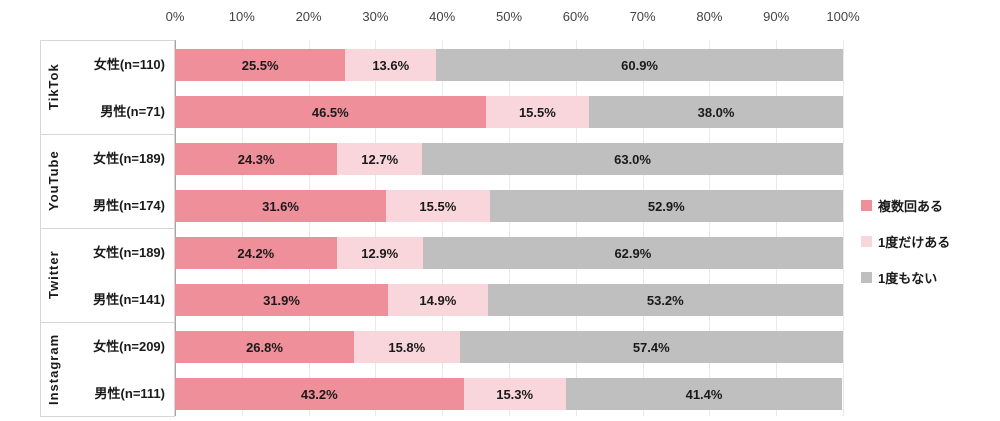 The height and width of the screenshot is (421, 1000). I want to click on row-label: 女性(n=110), so click(129, 64).